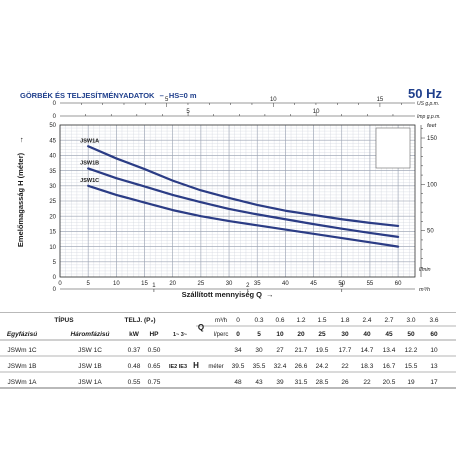 The image size is (456, 456). Describe the element at coordinates (279, 320) in the screenshot. I see `q-m3h-value: 0.6` at that location.